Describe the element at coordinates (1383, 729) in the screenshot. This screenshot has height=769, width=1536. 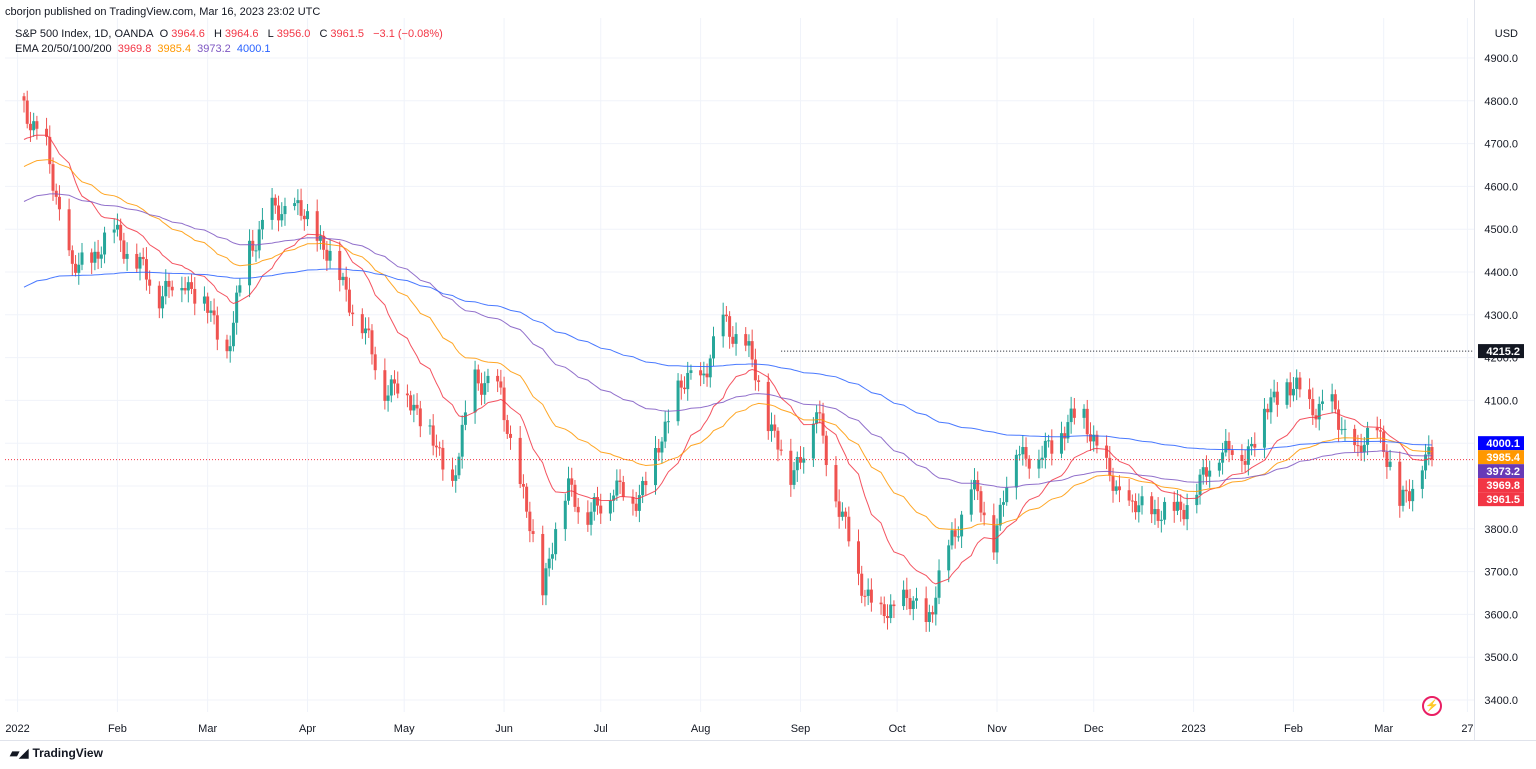
I see `x-tick-label: Mar` at that location.